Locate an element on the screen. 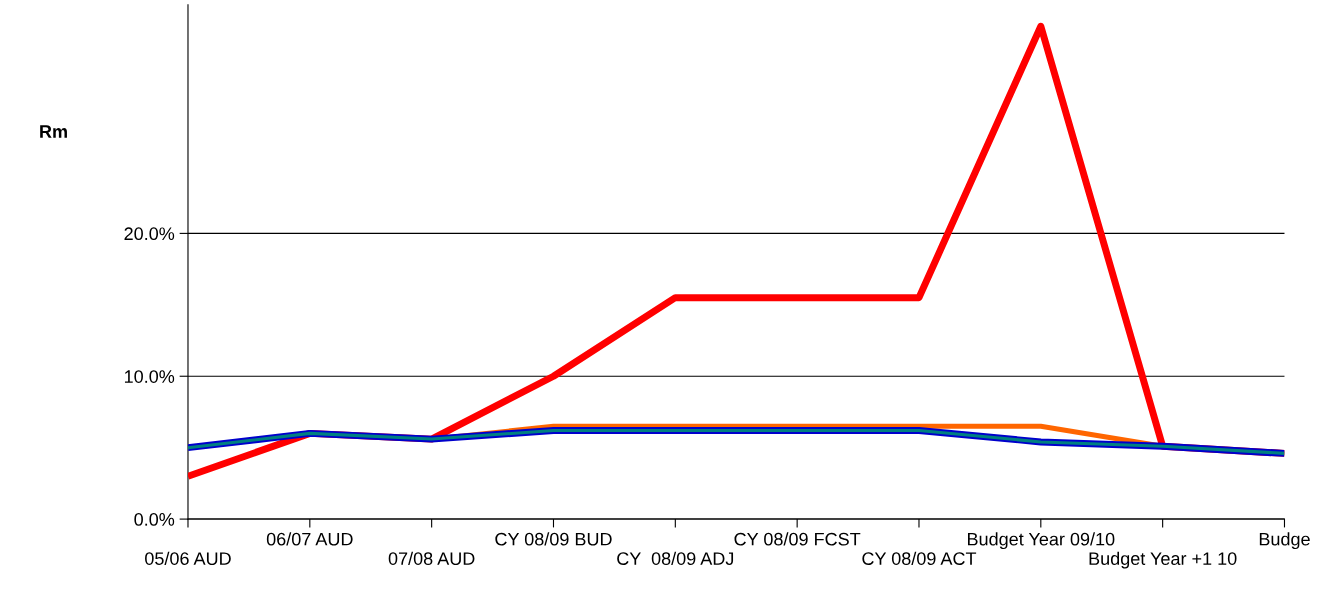 The height and width of the screenshot is (605, 1338). x-tick-label: Budge is located at coordinates (1284, 541).